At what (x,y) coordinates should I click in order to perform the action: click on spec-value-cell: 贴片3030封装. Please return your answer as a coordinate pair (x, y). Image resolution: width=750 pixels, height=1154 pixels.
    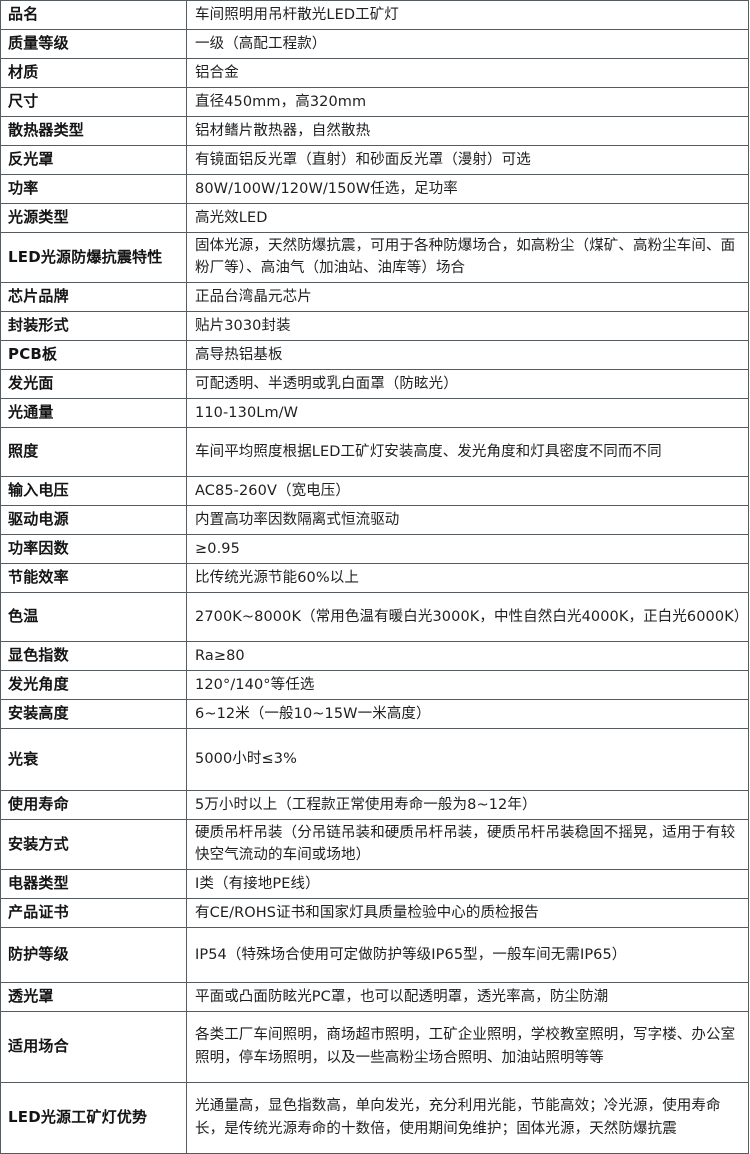
    Looking at the image, I should click on (467, 325).